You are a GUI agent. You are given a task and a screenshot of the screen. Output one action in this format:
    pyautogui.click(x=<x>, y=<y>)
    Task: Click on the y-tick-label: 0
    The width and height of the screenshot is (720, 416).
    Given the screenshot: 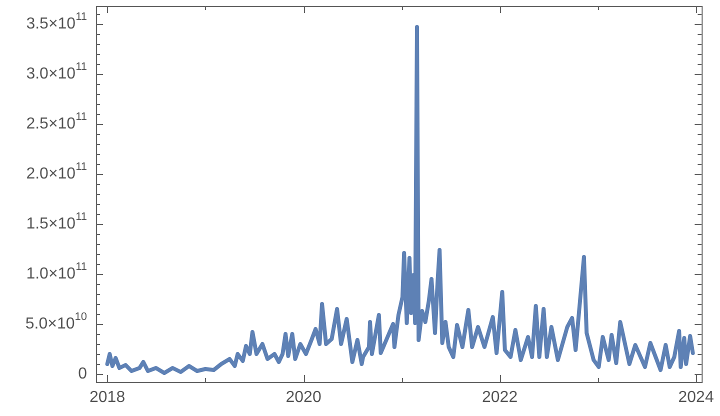 What is the action you would take?
    pyautogui.click(x=83, y=373)
    